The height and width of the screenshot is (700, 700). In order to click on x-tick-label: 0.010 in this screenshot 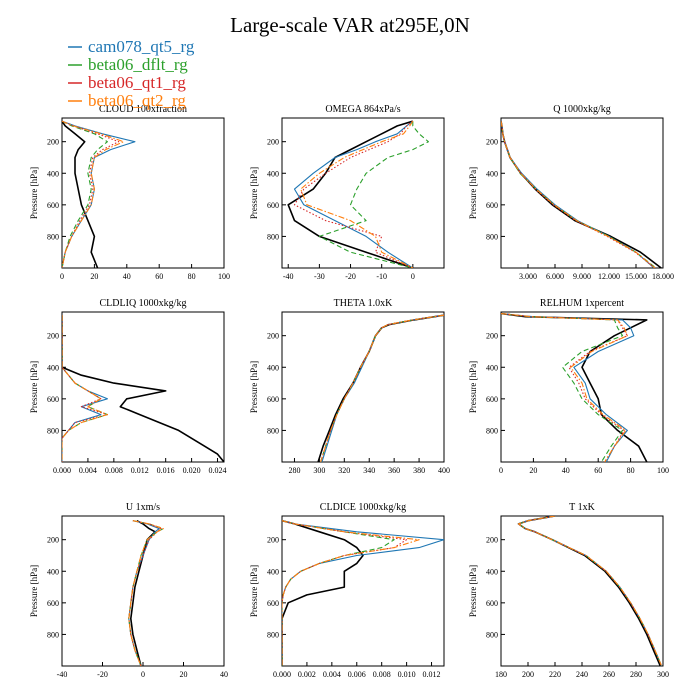, I will do `click(407, 674)`.